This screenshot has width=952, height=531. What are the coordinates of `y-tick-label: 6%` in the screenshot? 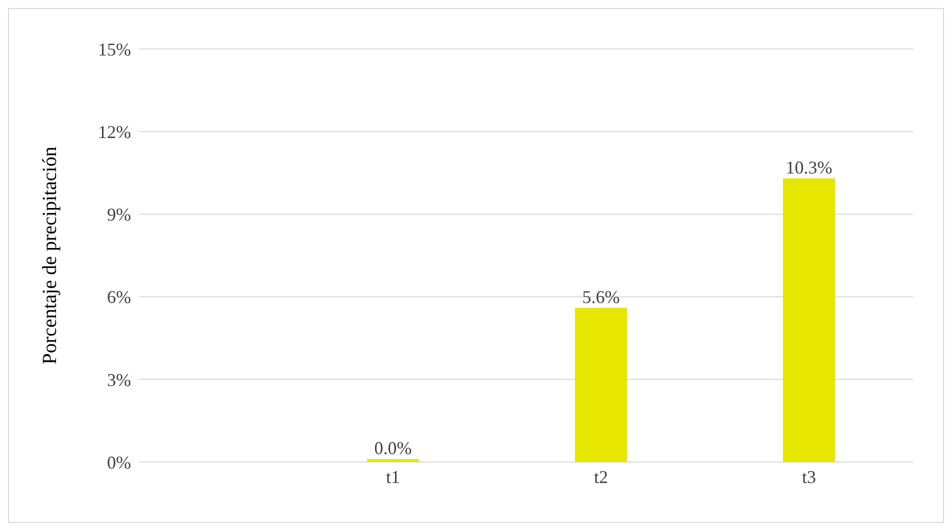 It's located at (119, 297).